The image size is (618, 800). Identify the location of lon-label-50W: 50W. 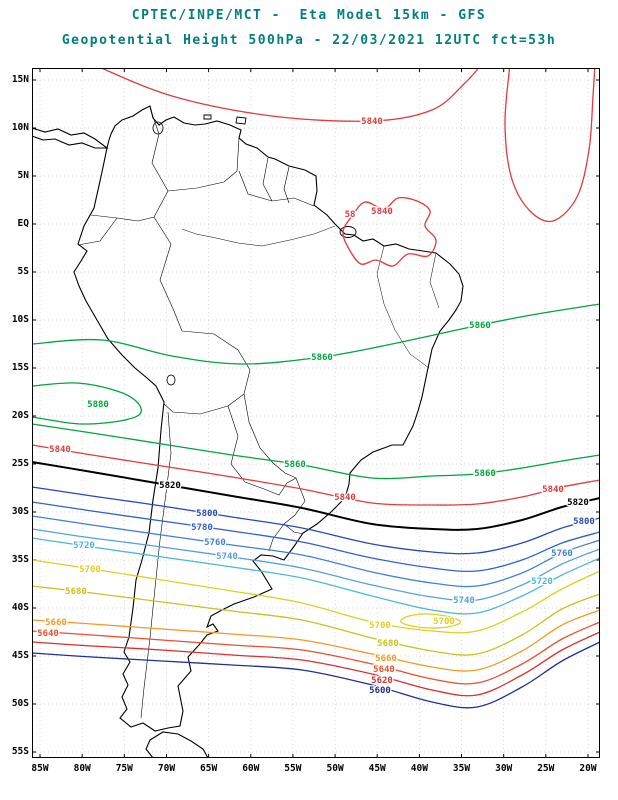
(335, 768).